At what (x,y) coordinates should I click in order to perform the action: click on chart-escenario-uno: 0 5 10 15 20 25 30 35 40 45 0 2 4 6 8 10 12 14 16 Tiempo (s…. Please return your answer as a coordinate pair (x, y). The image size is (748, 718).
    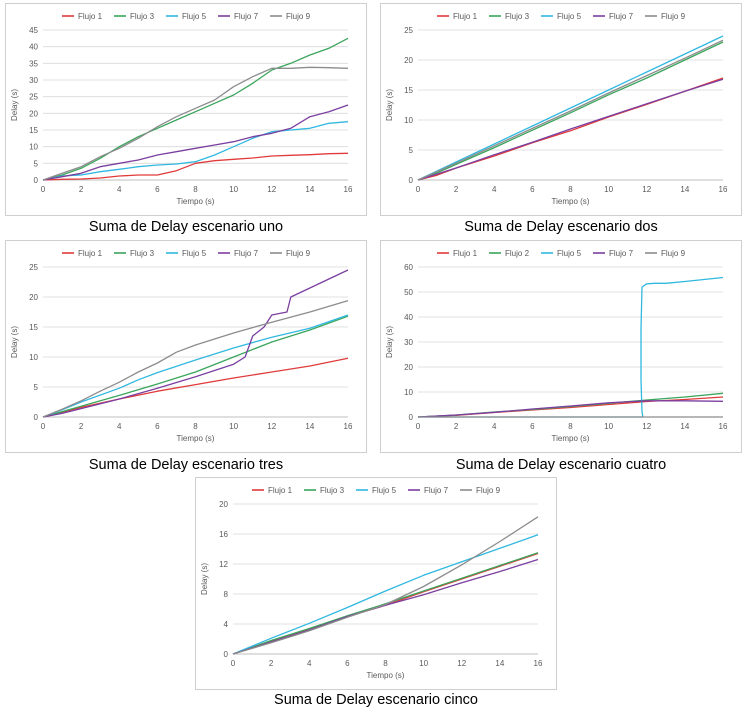
    Looking at the image, I should click on (181, 109).